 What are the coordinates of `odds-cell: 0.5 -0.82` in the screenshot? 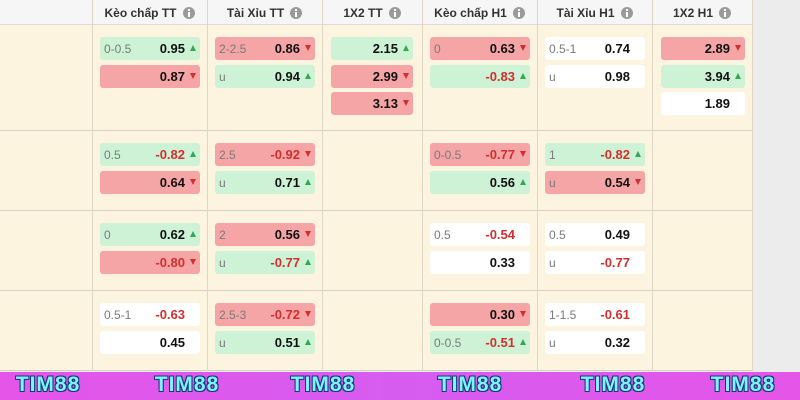 It's located at (150, 154).